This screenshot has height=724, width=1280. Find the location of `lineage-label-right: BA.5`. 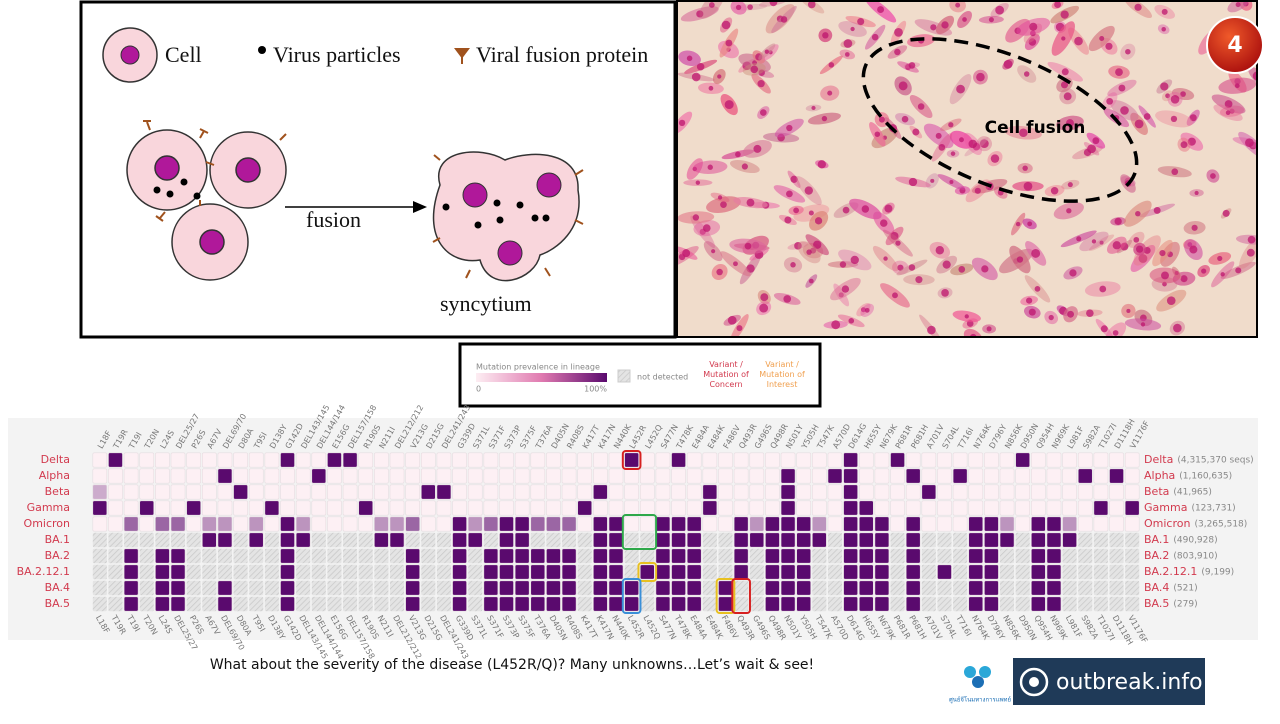

lineage-label-right: BA.5 is located at coordinates (1156, 603).